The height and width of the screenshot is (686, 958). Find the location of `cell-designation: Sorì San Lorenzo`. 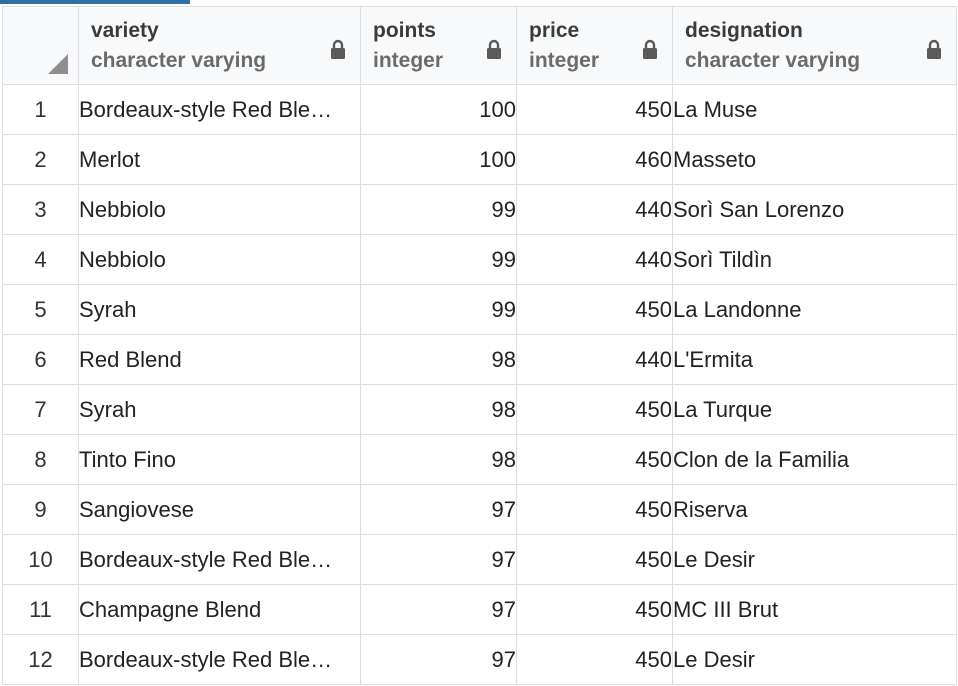

cell-designation: Sorì San Lorenzo is located at coordinates (814, 209).